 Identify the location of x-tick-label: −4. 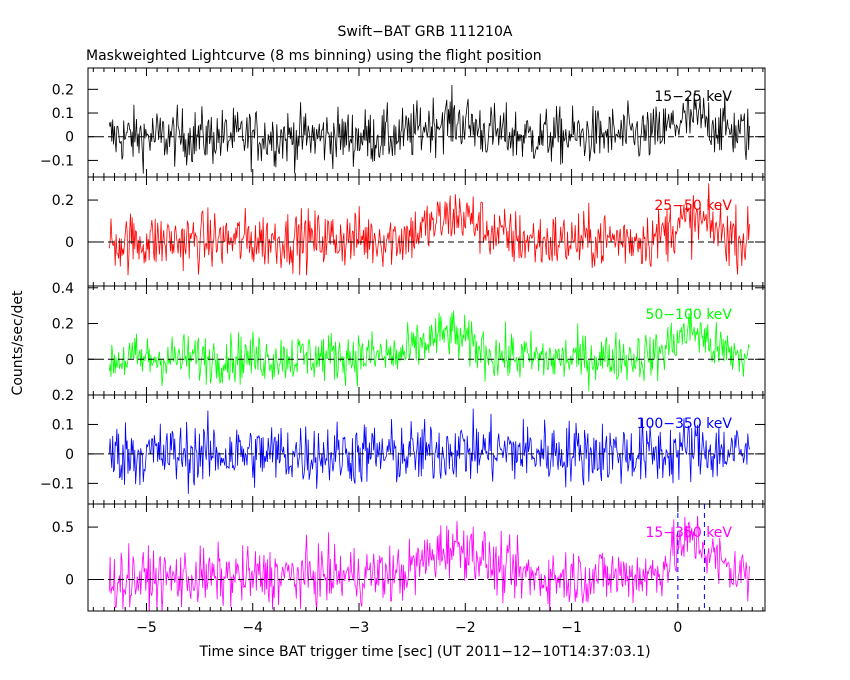
(252, 628).